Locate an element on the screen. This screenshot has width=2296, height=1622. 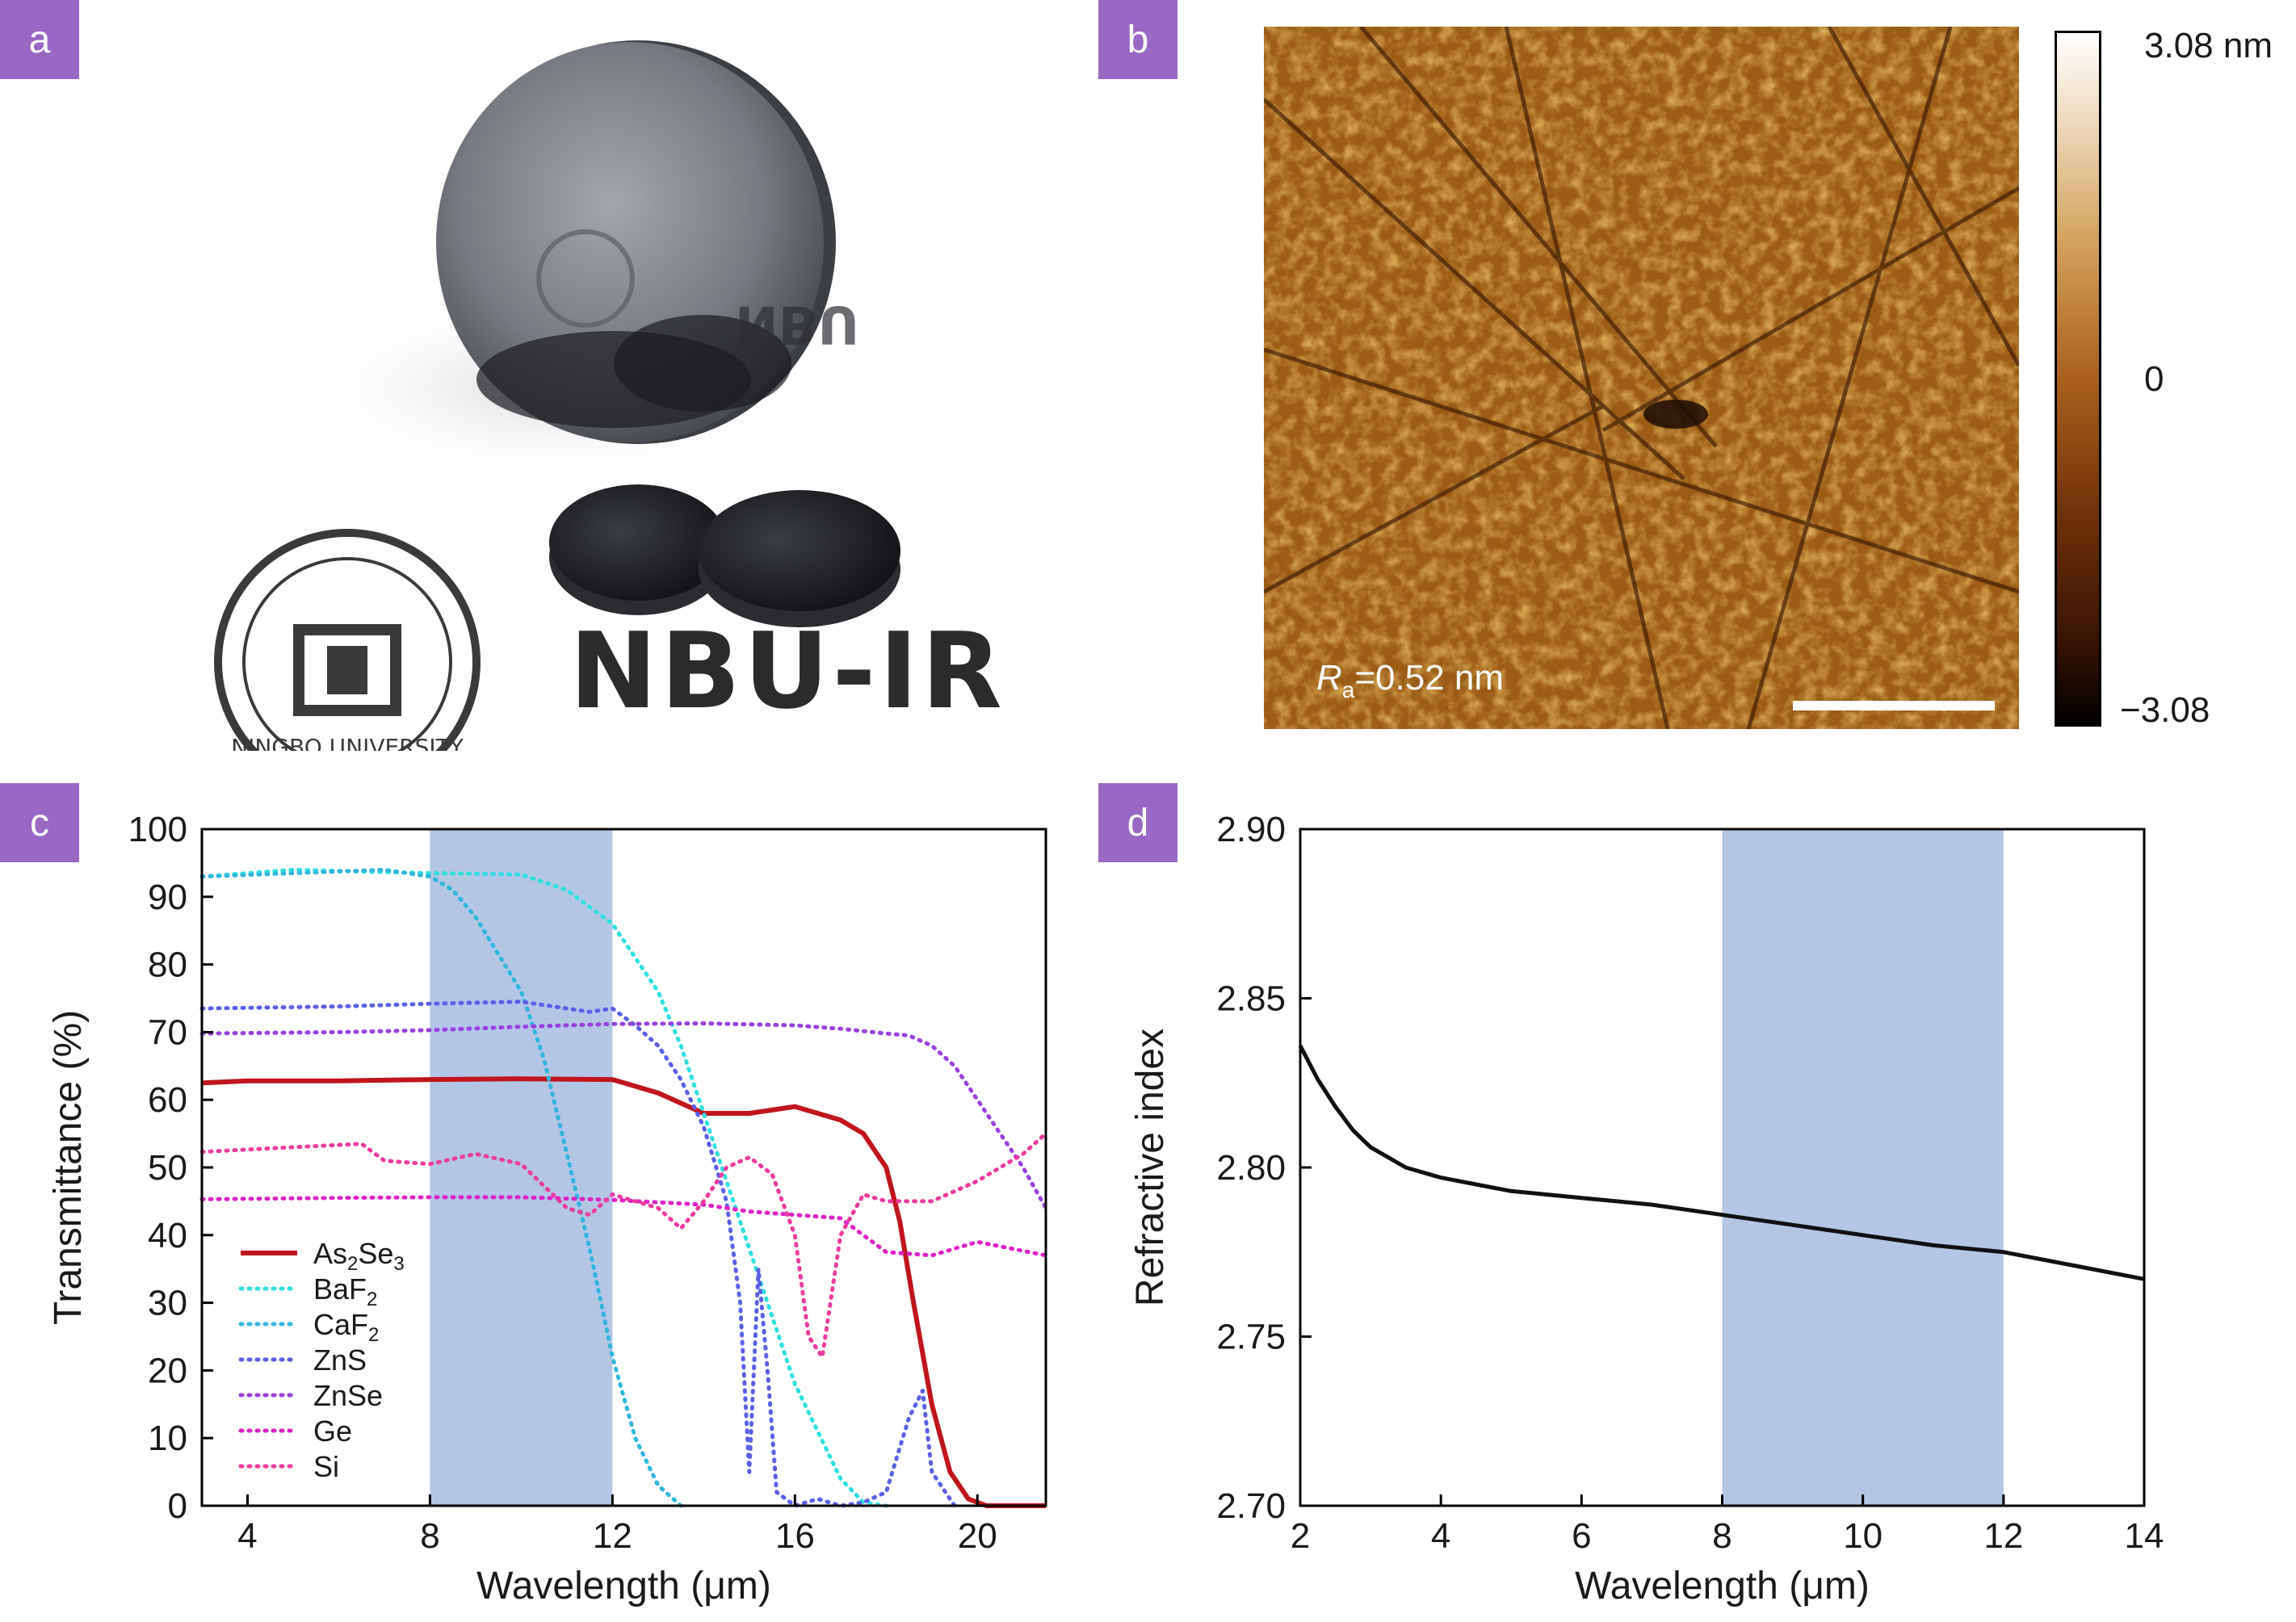
lens-photo: NBU NINGBO UNIVERSITY is located at coordinates (557, 395).